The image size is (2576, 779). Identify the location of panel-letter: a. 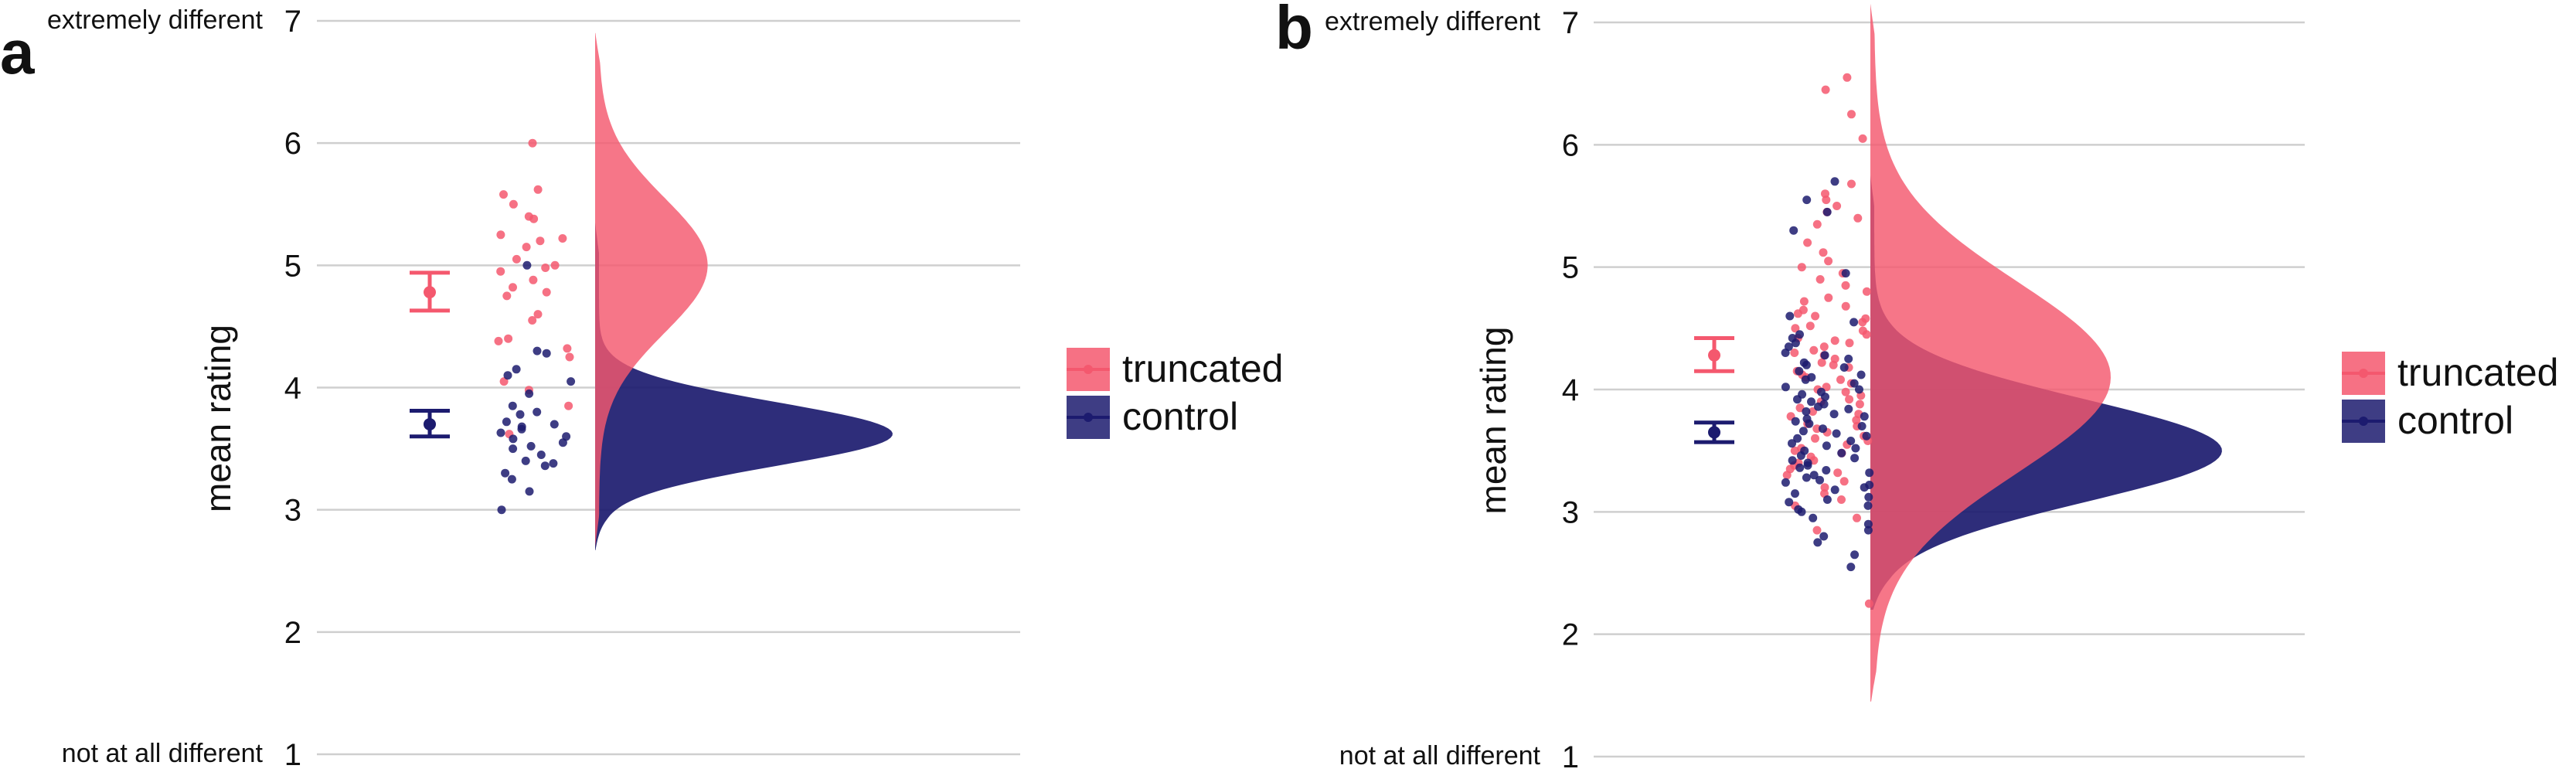
(17, 52).